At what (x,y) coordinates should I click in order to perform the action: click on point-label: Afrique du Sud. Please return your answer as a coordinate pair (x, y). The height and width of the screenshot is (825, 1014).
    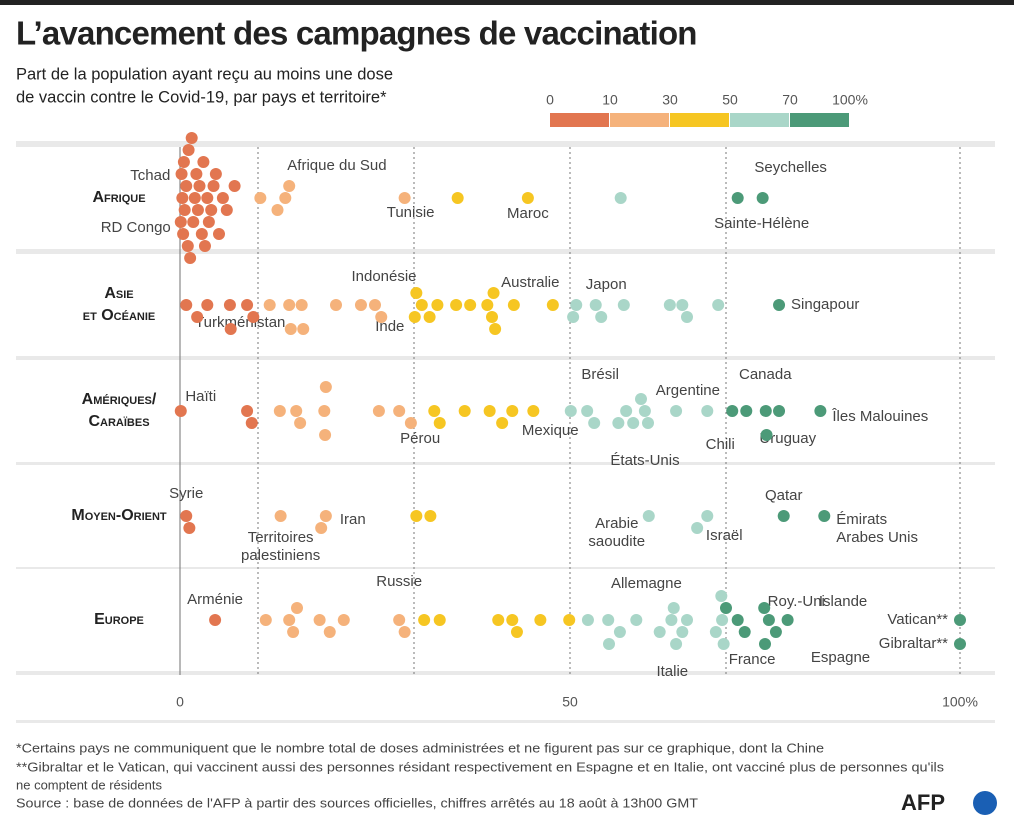
    Looking at the image, I should click on (336, 165).